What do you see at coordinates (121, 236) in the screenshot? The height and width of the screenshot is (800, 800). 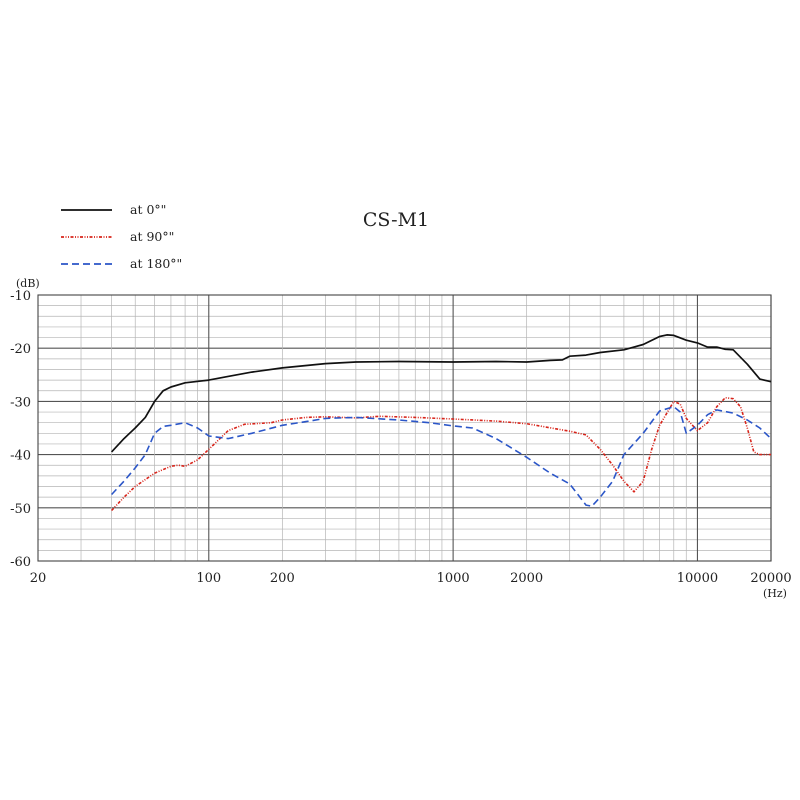 I see `legend: at 0°" at 90°" at 180°"` at bounding box center [121, 236].